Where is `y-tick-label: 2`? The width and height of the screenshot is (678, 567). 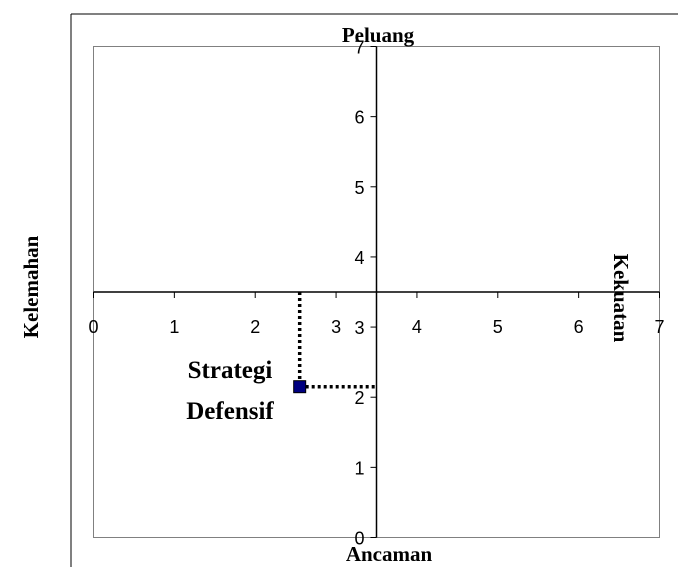 y-tick-label: 2 is located at coordinates (359, 398).